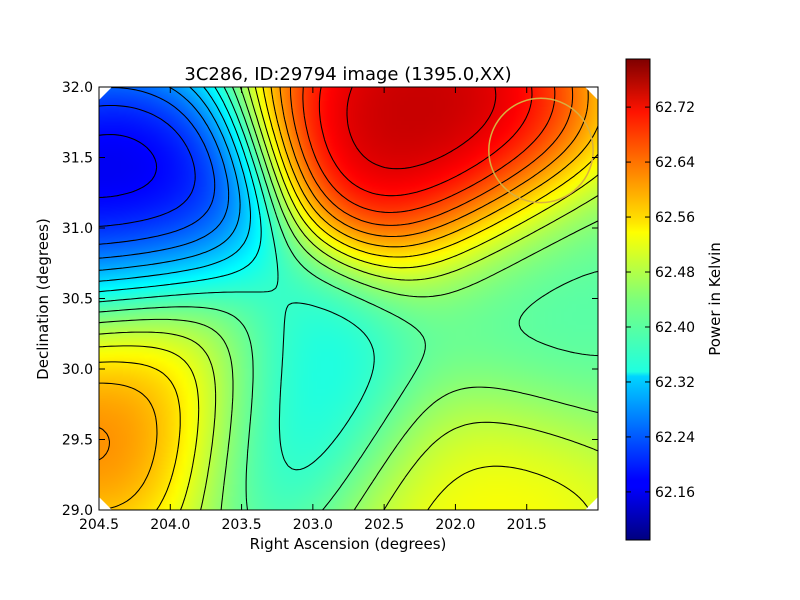 The width and height of the screenshot is (800, 600). I want to click on colorbar-tick-label: 62.32, so click(675, 383).